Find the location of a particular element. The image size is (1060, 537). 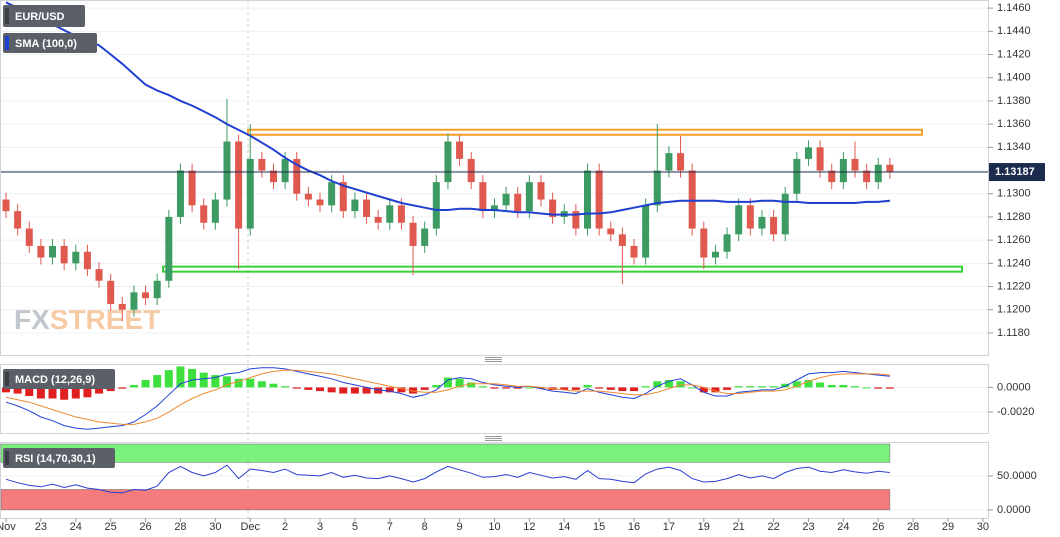

level-box is located at coordinates (562, 269).